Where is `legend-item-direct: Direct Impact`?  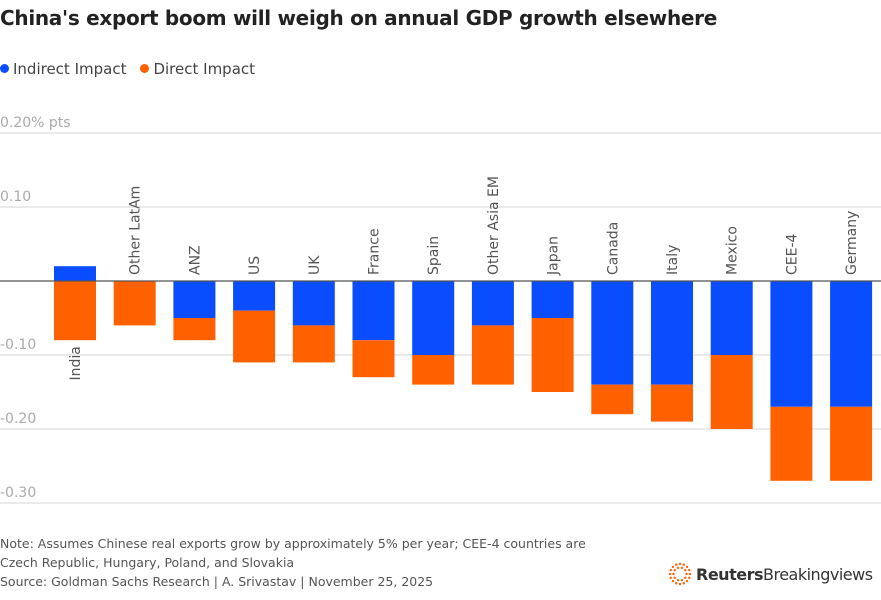
legend-item-direct: Direct Impact is located at coordinates (197, 69).